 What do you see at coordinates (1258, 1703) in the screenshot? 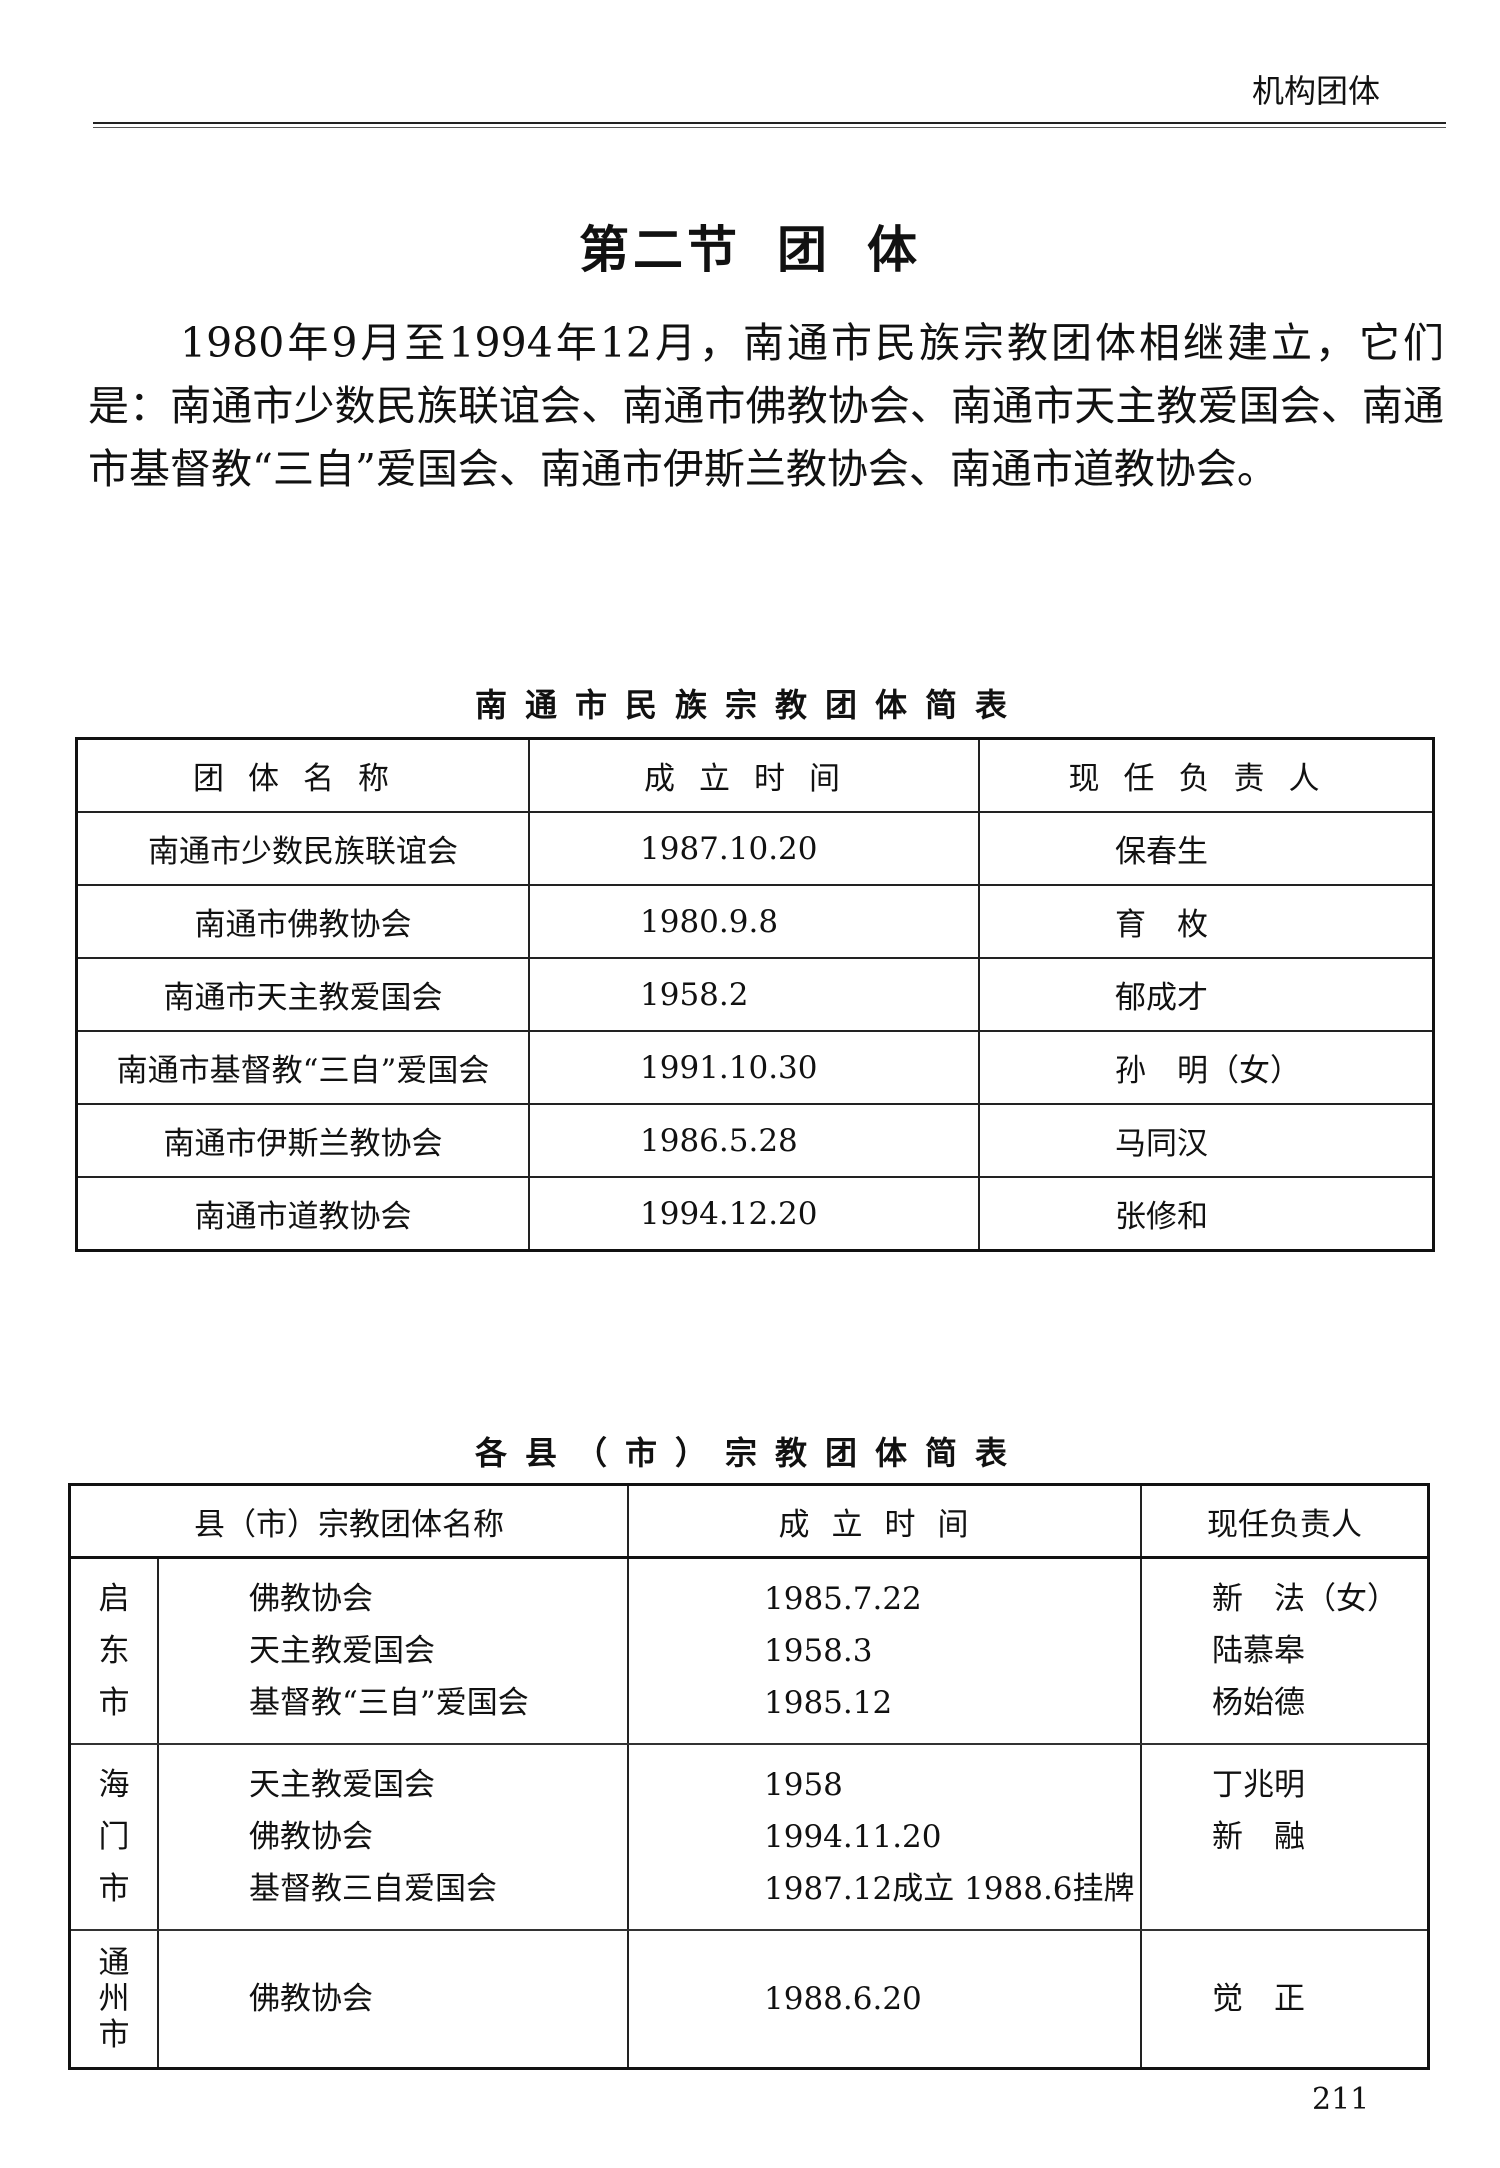
I see `leader: 杨始德` at bounding box center [1258, 1703].